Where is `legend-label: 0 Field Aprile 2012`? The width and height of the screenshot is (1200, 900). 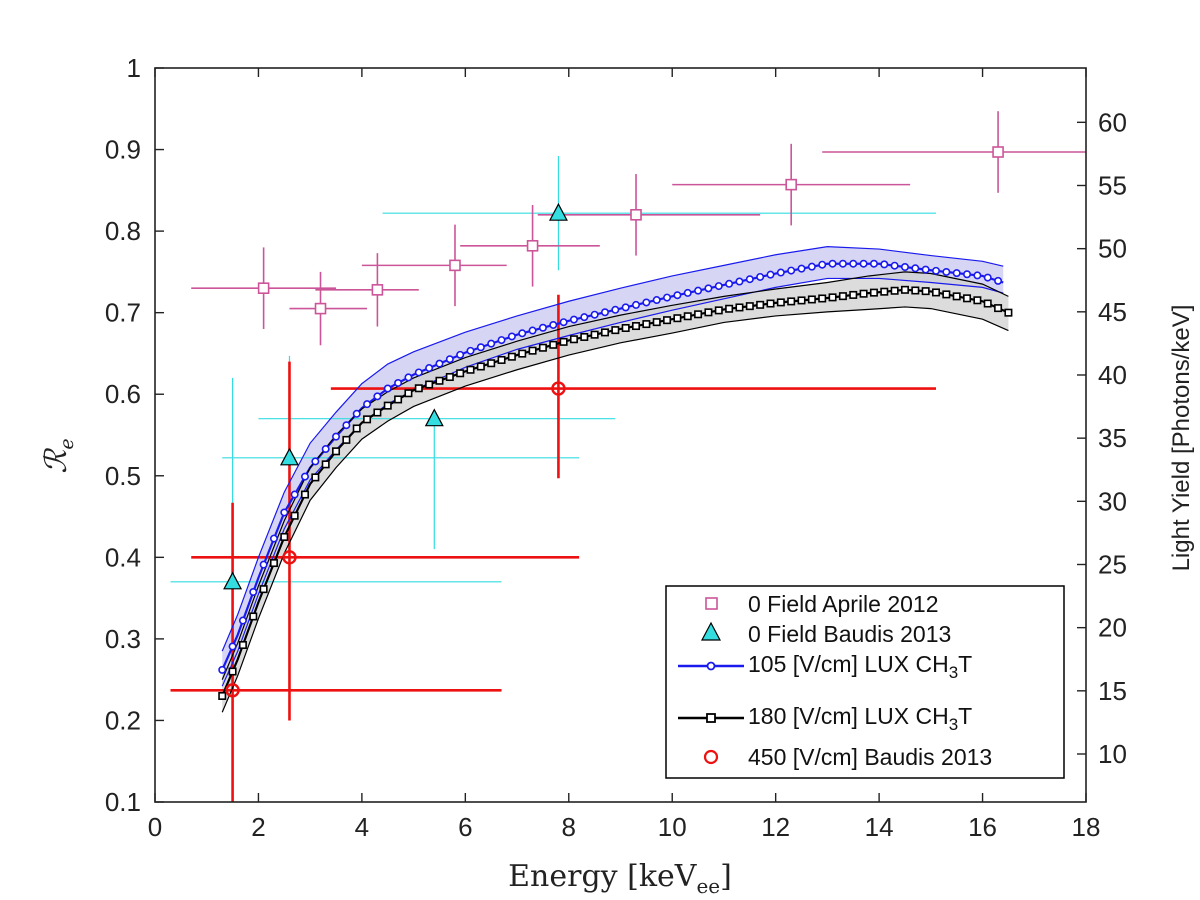 legend-label: 0 Field Aprile 2012 is located at coordinates (843, 604).